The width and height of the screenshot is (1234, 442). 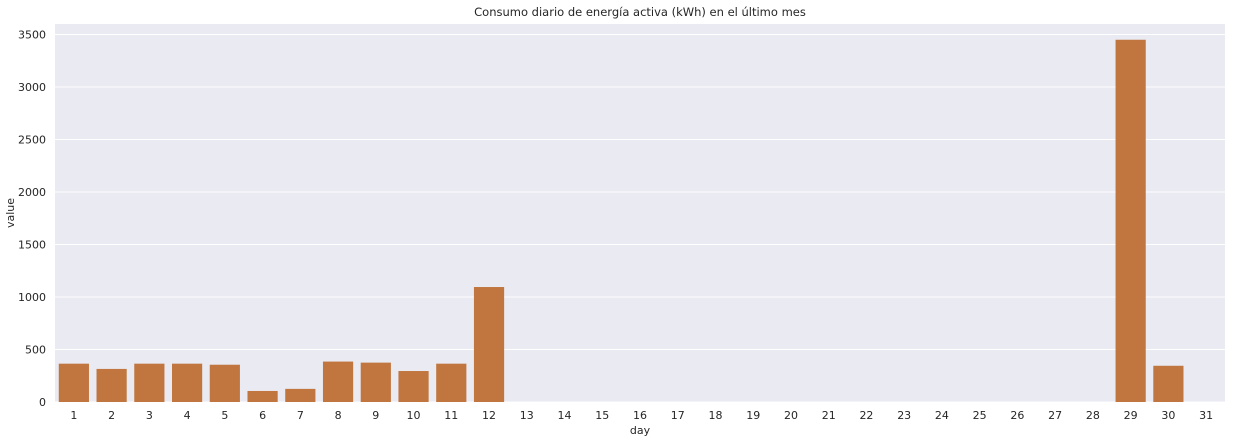 What do you see at coordinates (35, 350) in the screenshot?
I see `y-tick-label: 500` at bounding box center [35, 350].